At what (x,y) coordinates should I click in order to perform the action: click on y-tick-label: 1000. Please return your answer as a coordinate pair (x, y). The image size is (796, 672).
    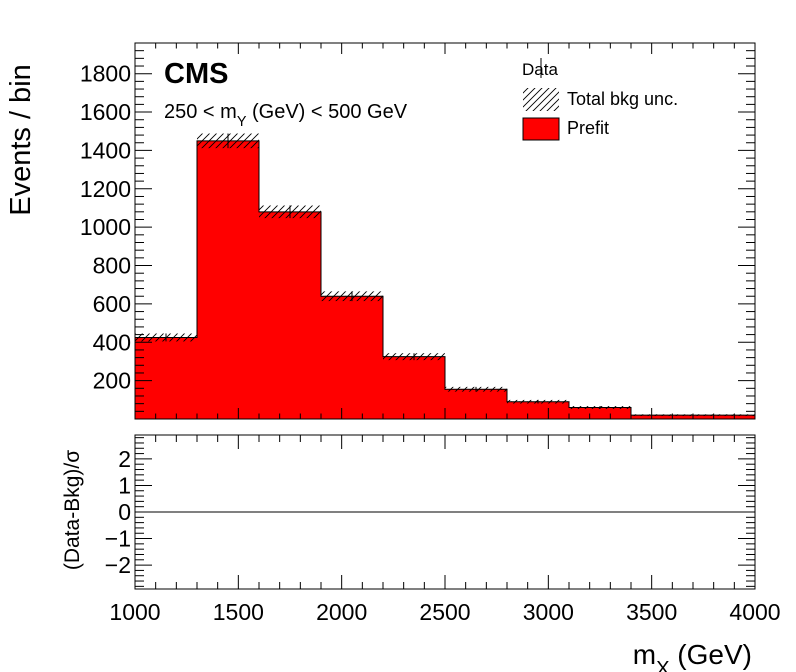
    Looking at the image, I should click on (105, 227).